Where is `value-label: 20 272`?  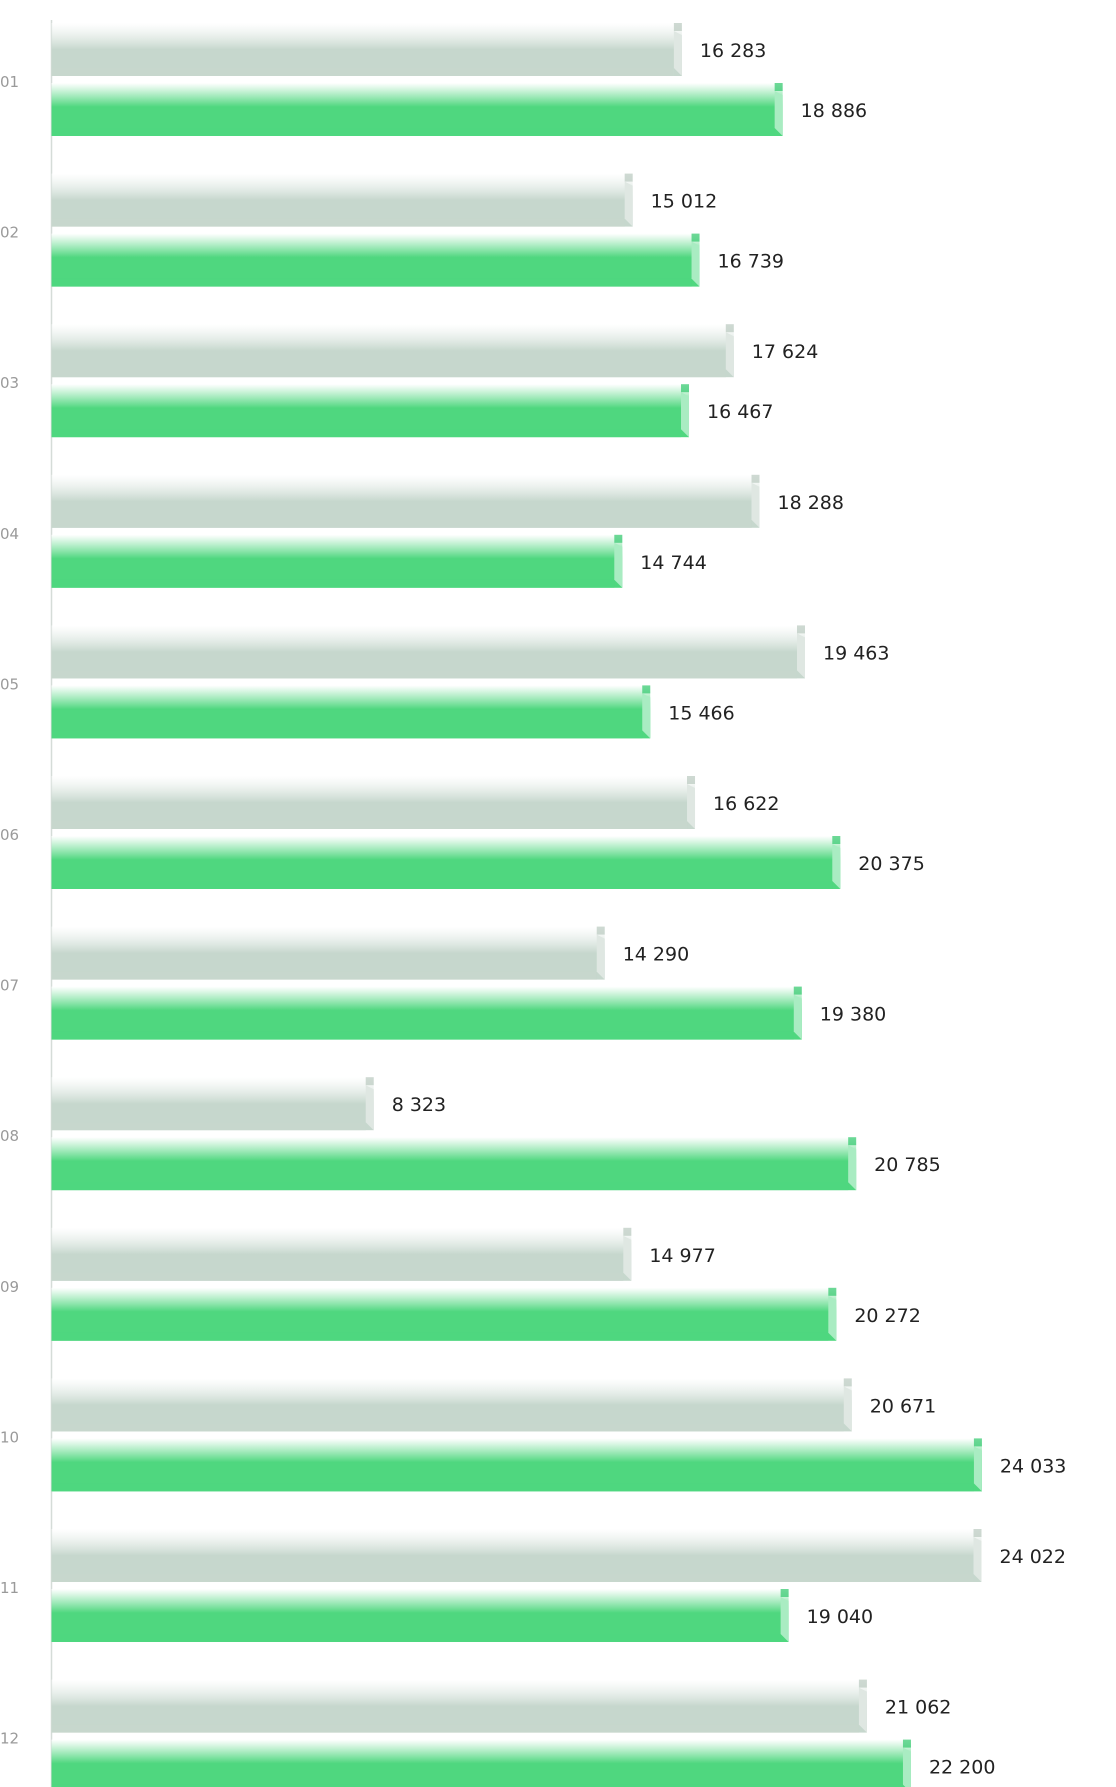
value-label: 20 272 is located at coordinates (887, 1316).